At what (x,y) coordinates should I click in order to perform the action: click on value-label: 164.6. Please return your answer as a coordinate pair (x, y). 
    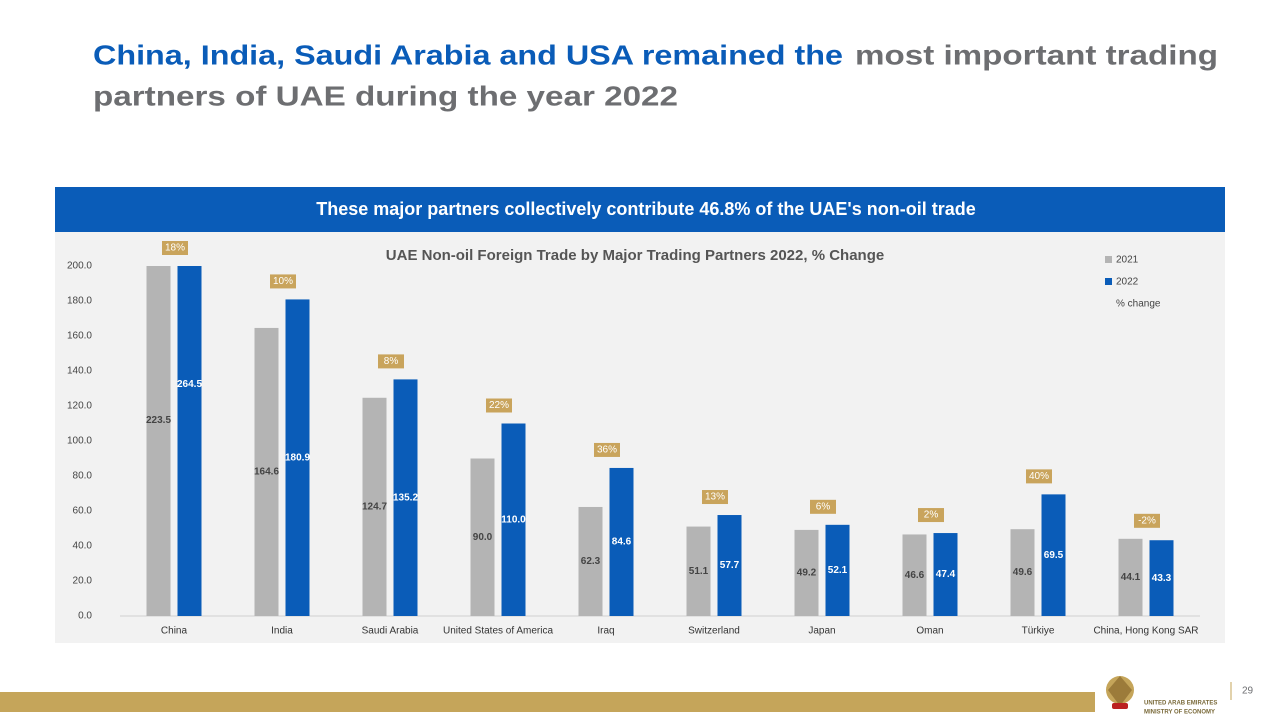
    Looking at the image, I should click on (266, 472).